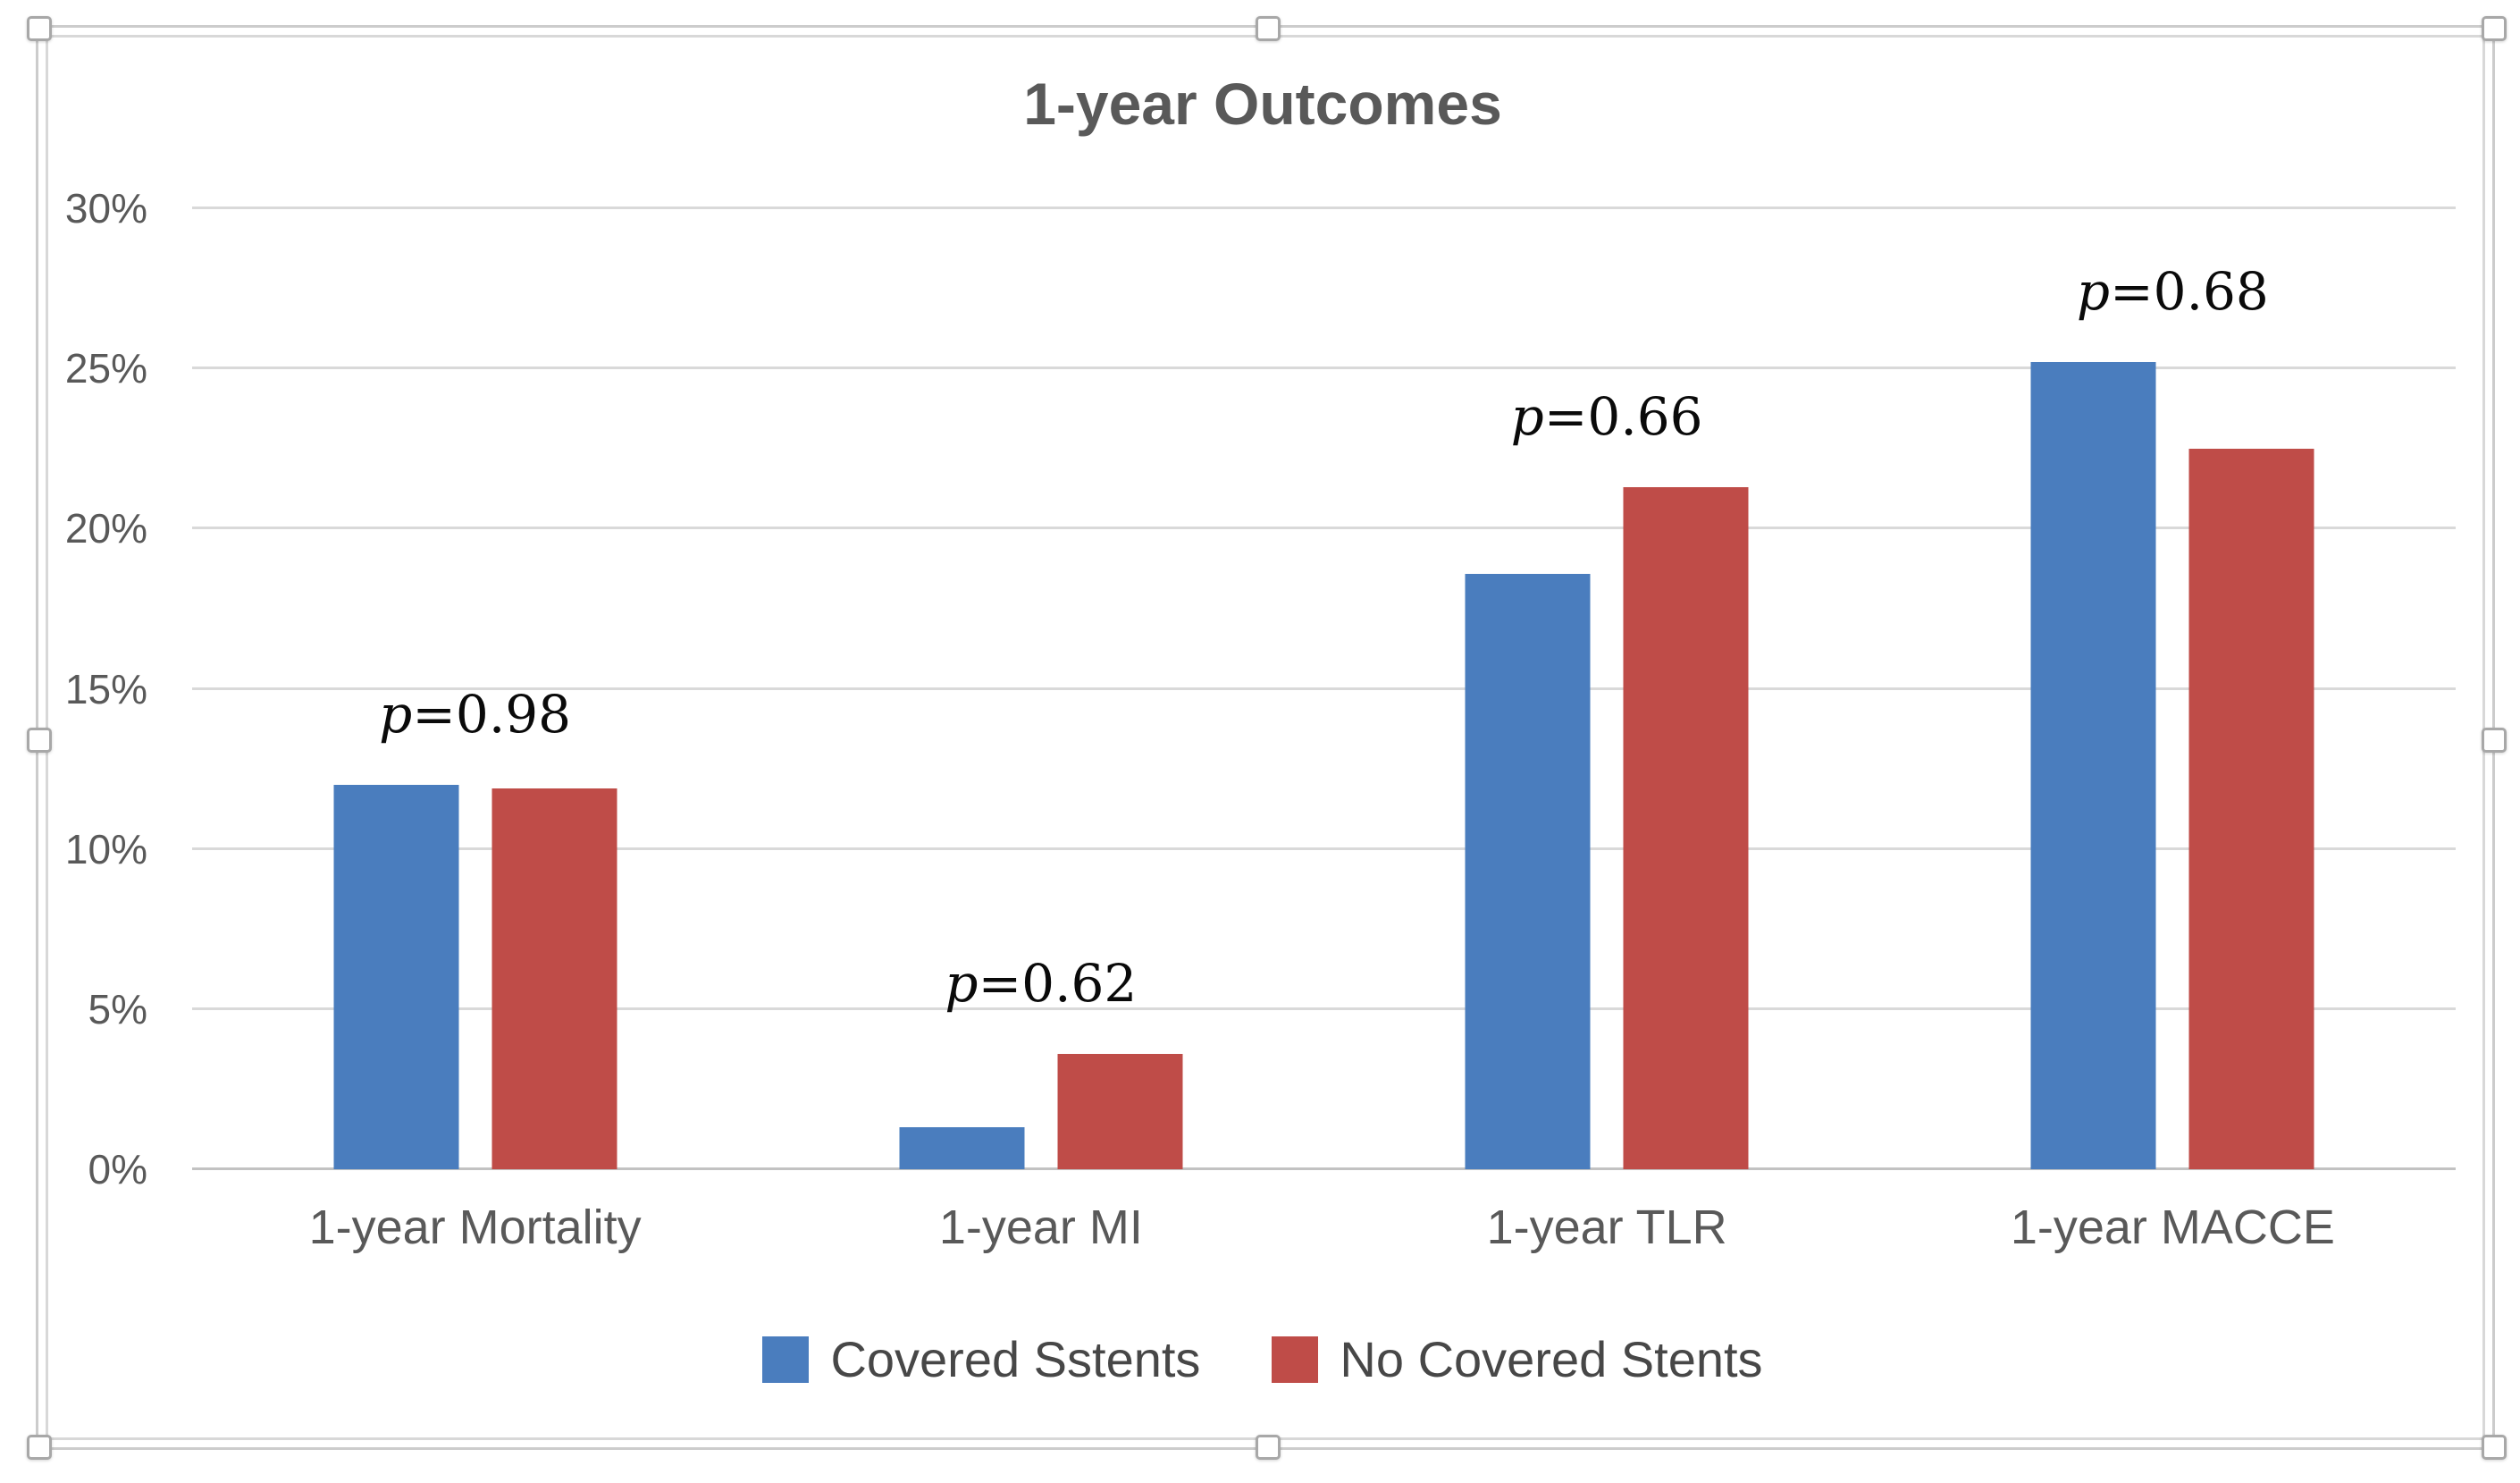 The width and height of the screenshot is (2520, 1483). I want to click on bar-covered-sstents-1-year-mortality, so click(396, 977).